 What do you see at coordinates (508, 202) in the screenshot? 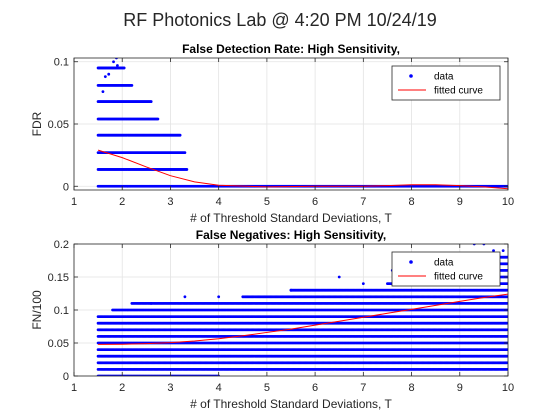
I see `fdr-x-tick-label: 10` at bounding box center [508, 202].